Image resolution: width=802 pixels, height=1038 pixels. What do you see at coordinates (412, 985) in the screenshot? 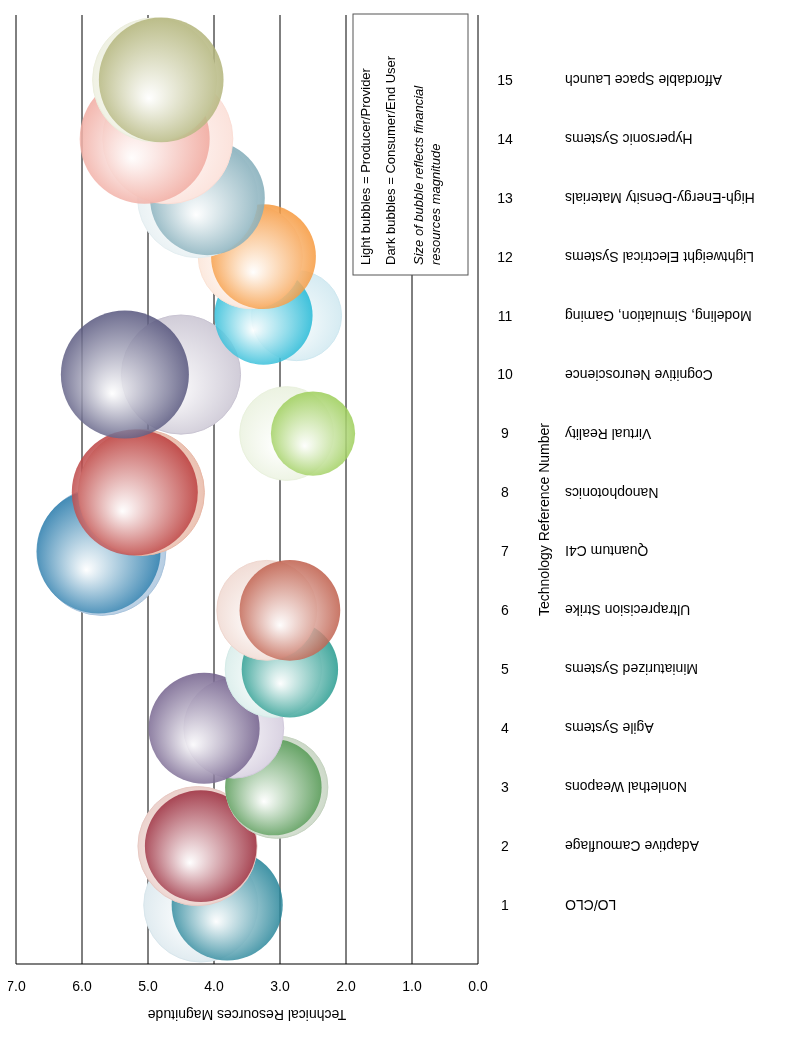
I see `x-tick-label: 1.0` at bounding box center [412, 985].